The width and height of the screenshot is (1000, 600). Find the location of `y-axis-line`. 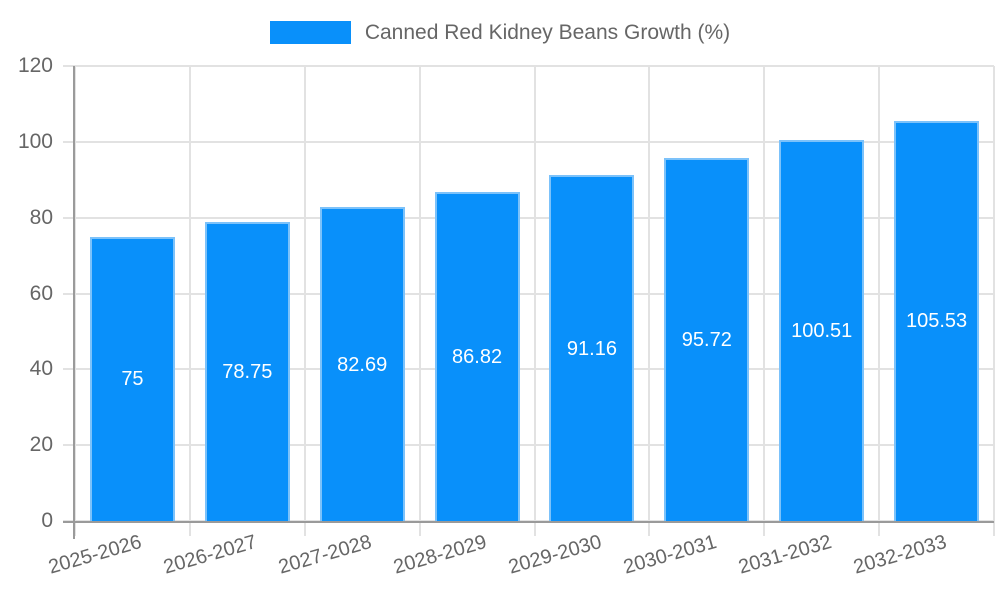

y-axis-line is located at coordinates (74, 302).